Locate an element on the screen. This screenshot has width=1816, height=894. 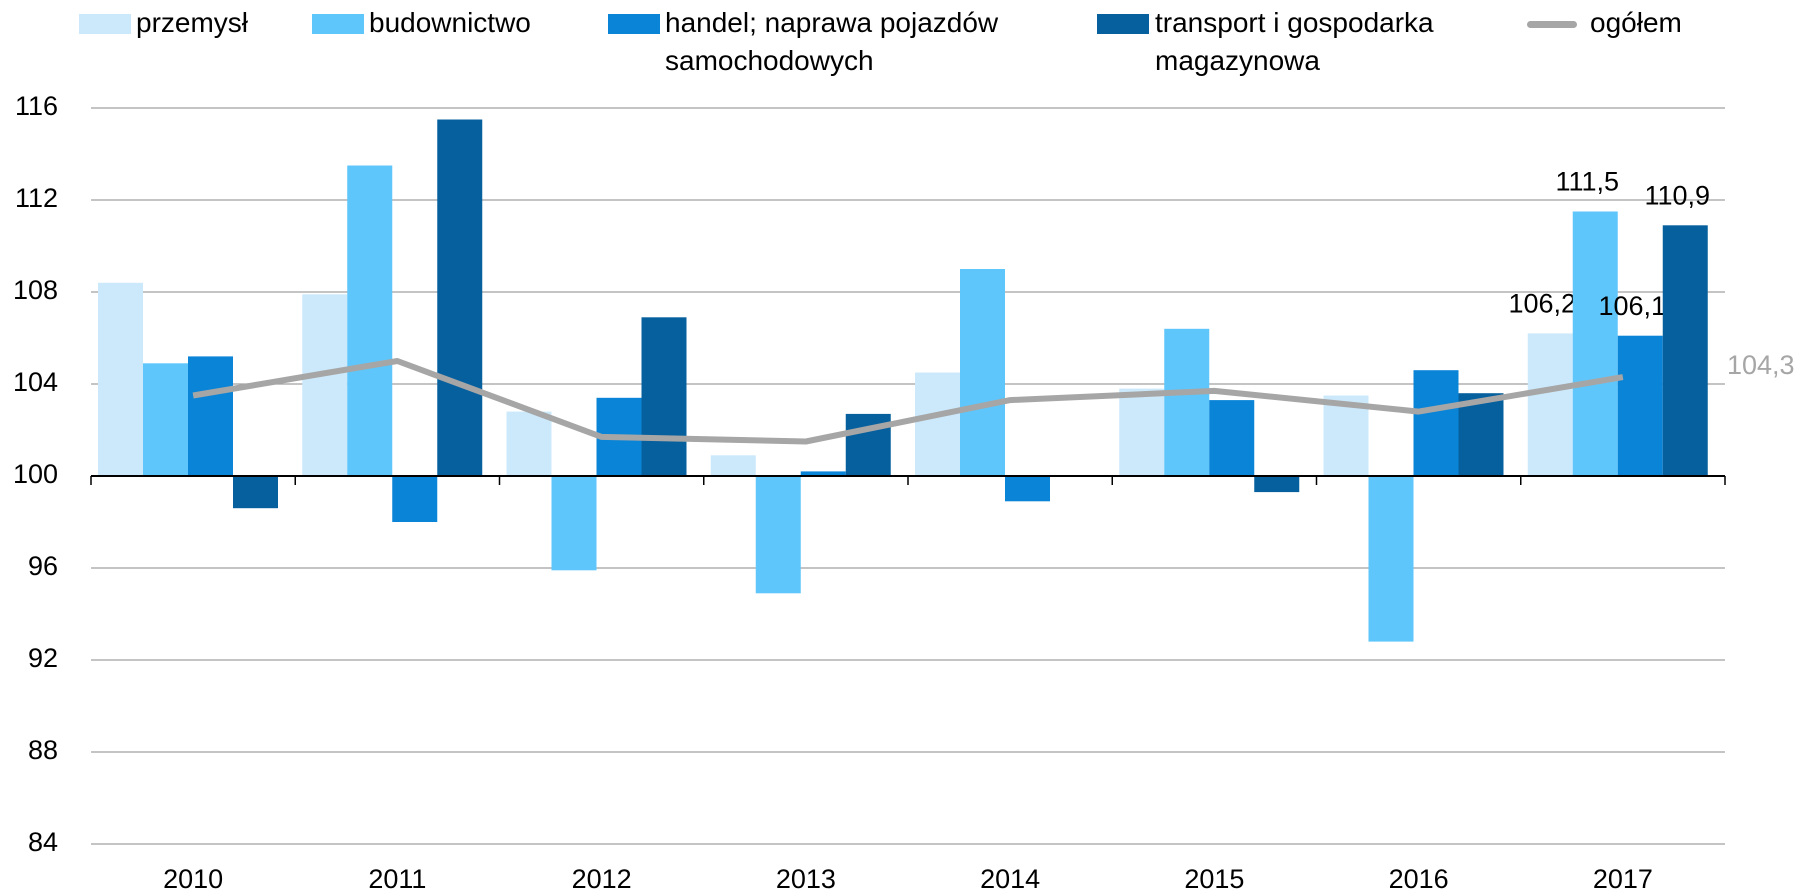
y-tick-label: 88 is located at coordinates (43, 750).